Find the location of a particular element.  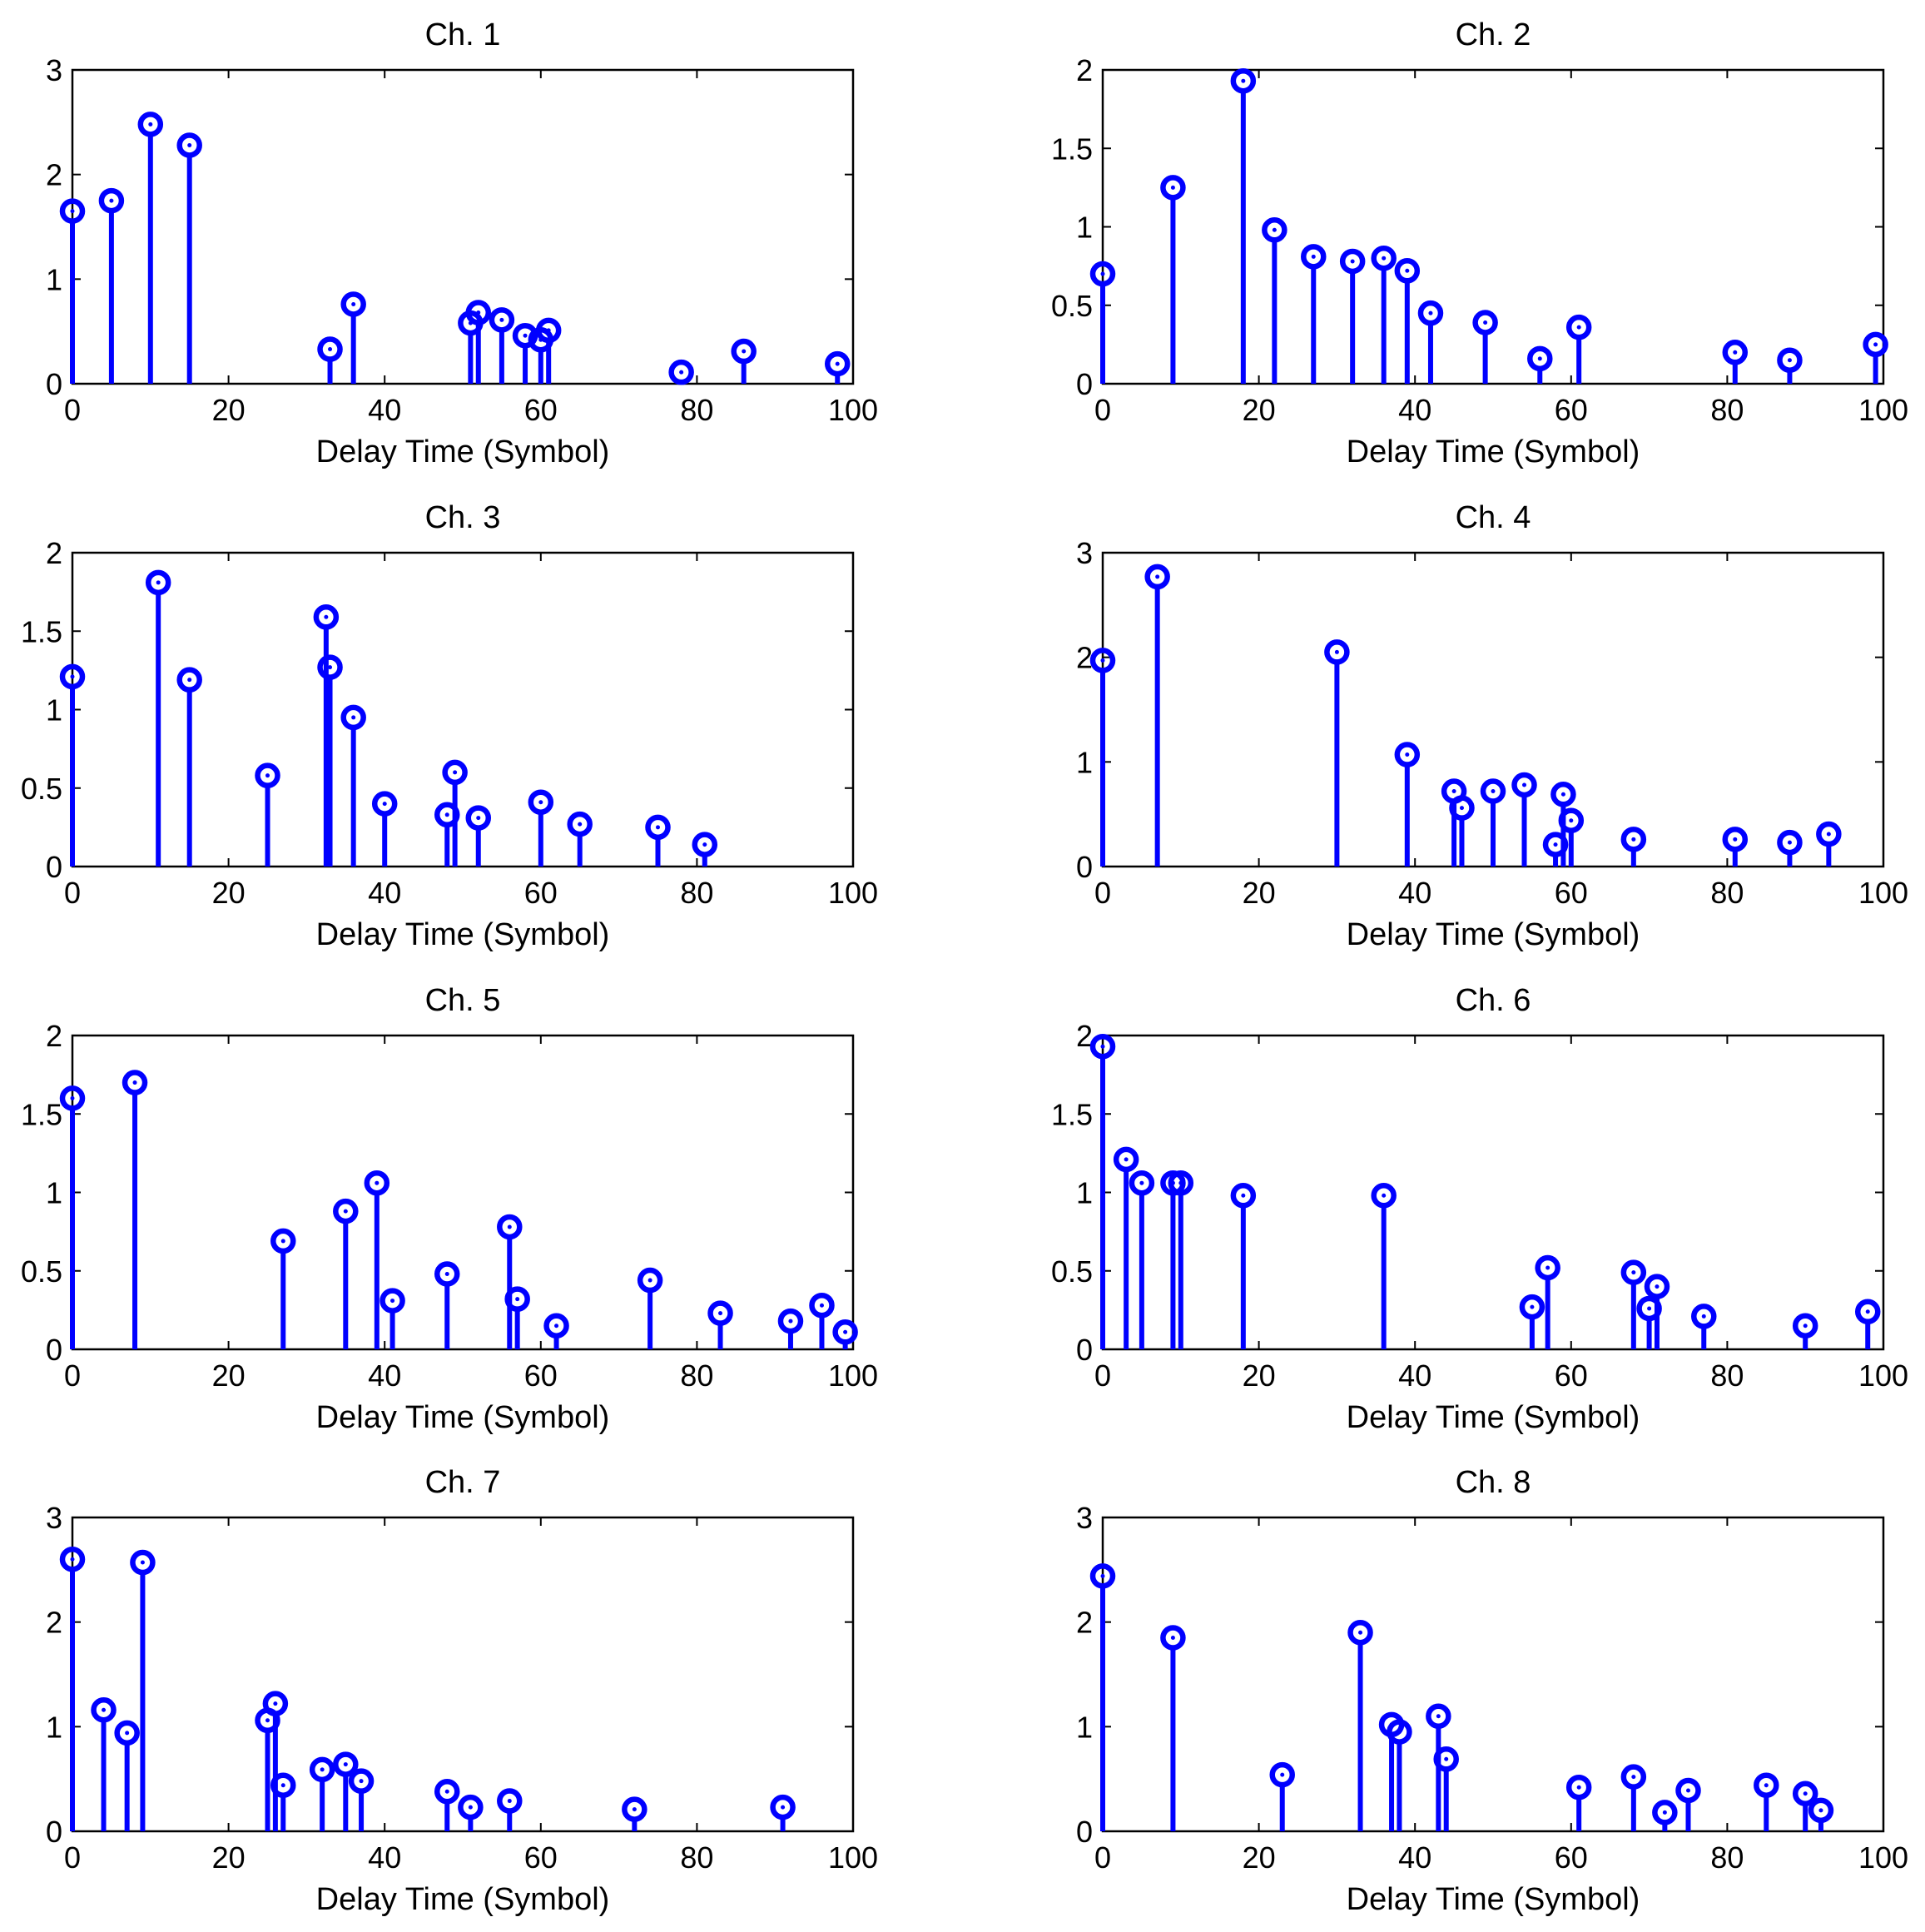

subplot-title: Ch. 1 is located at coordinates (463, 34).